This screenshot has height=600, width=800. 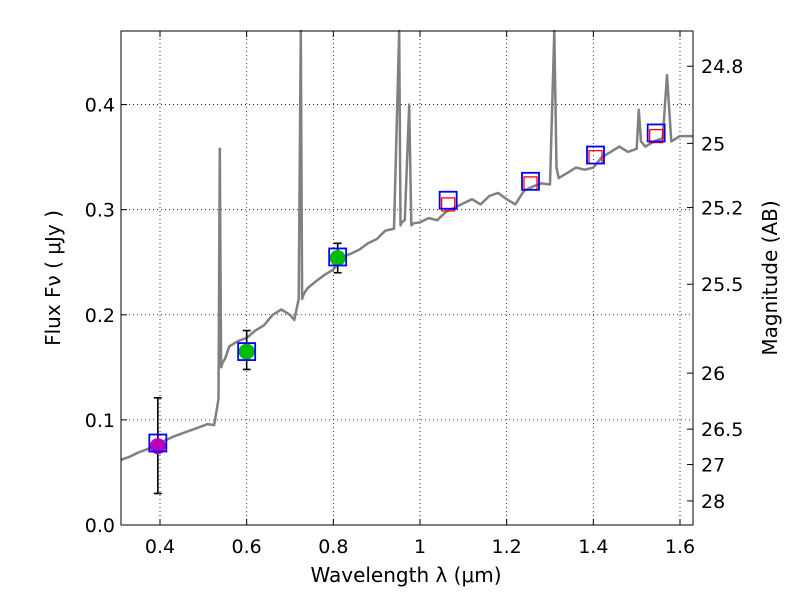 I want to click on y-tick-label: 0.3, so click(x=100, y=211).